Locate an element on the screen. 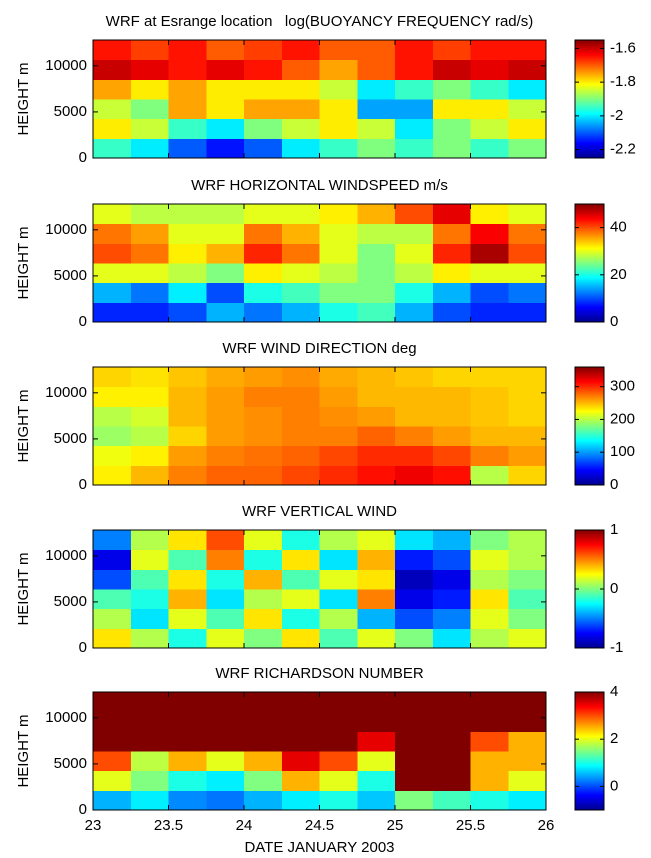  colorbar is located at coordinates (589, 589).